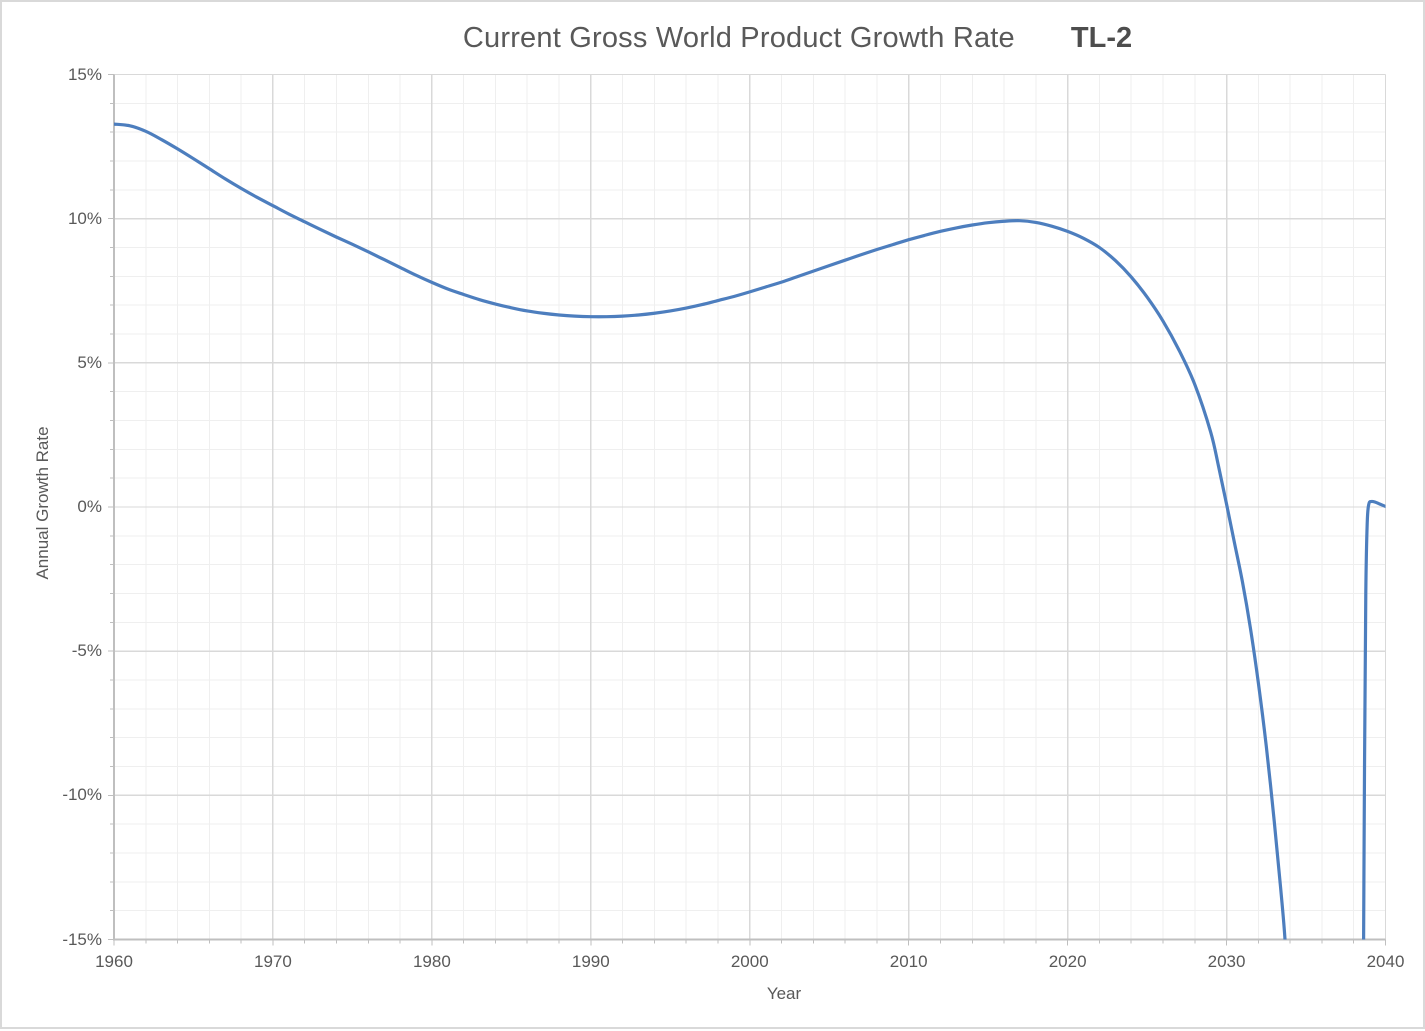 This screenshot has width=1425, height=1031. Describe the element at coordinates (84, 218) in the screenshot. I see `y-tick-label: 10%` at that location.